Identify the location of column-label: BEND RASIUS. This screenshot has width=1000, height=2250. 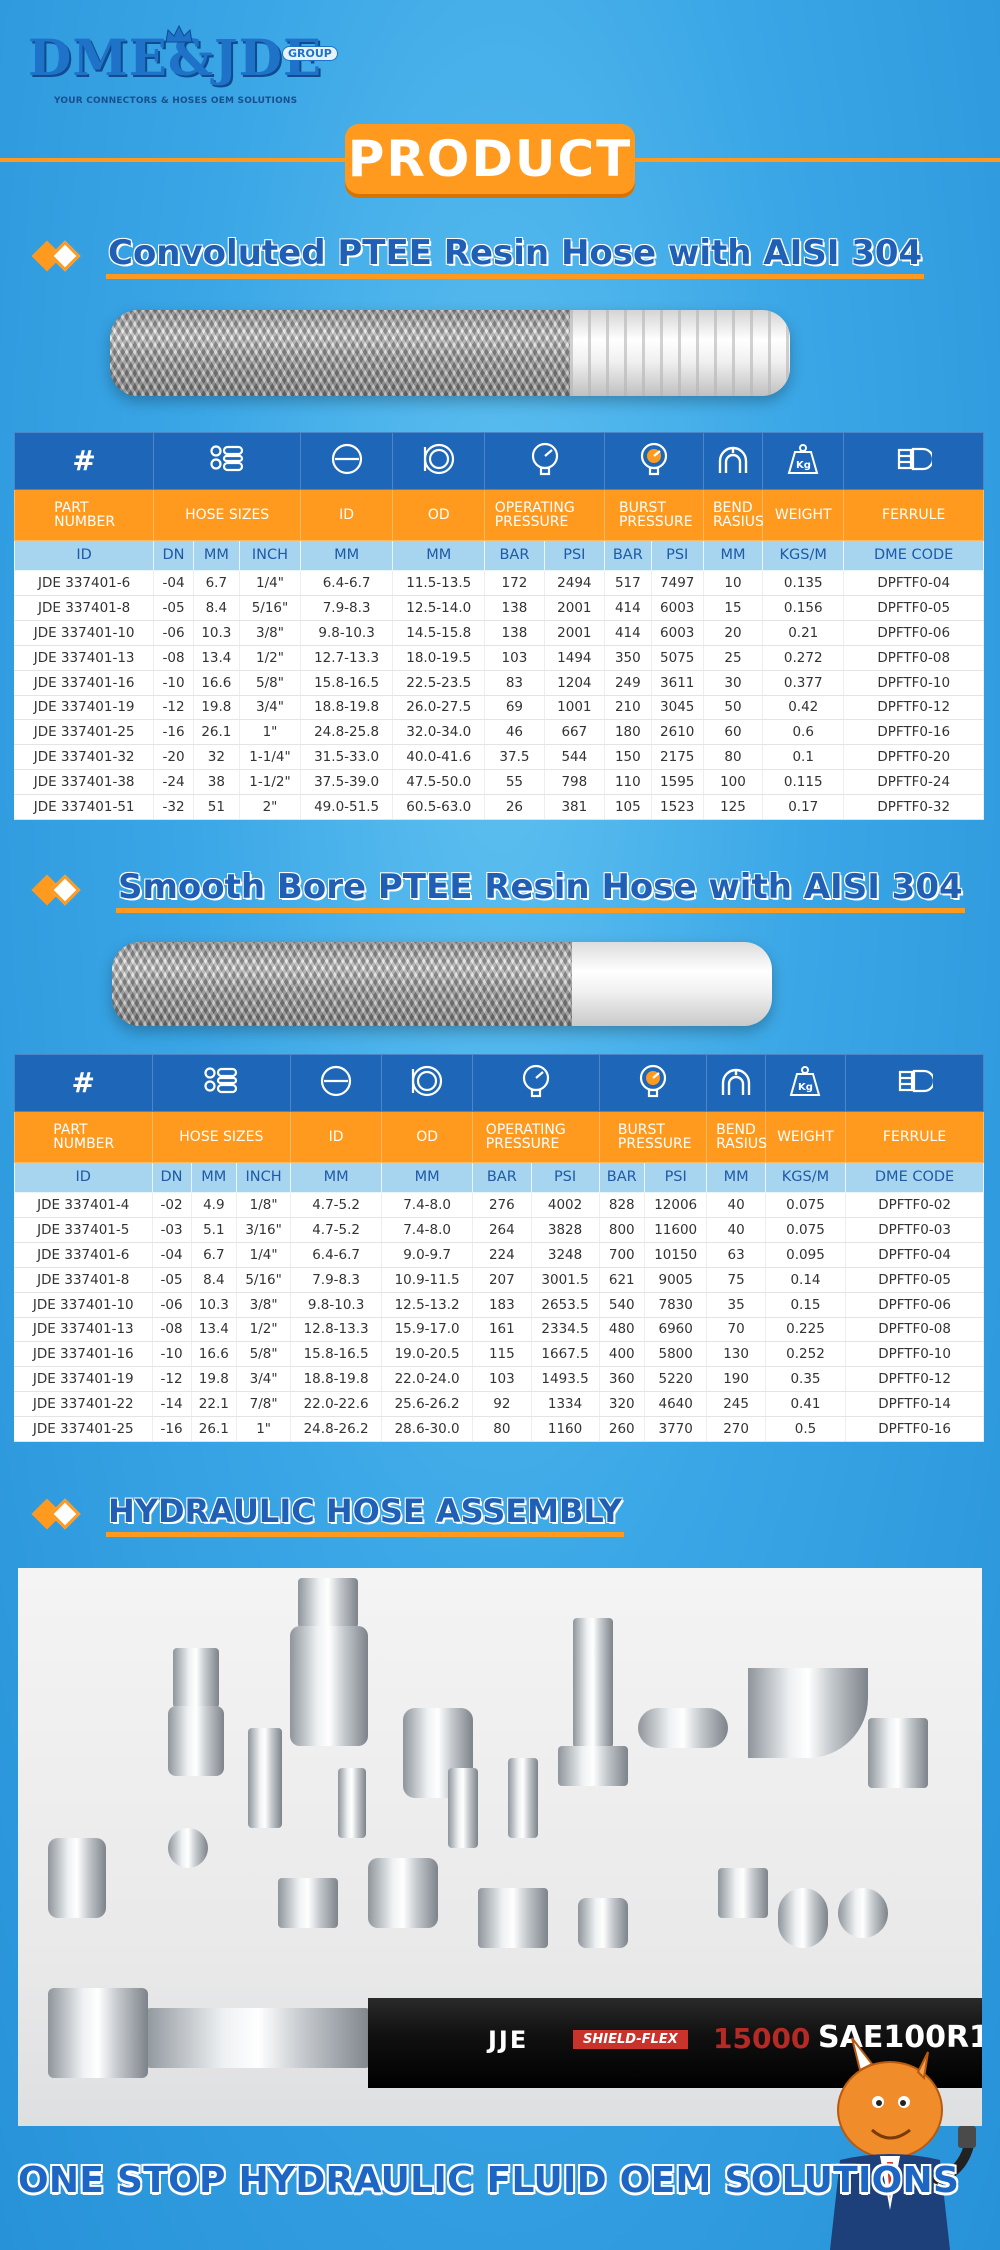
(733, 514).